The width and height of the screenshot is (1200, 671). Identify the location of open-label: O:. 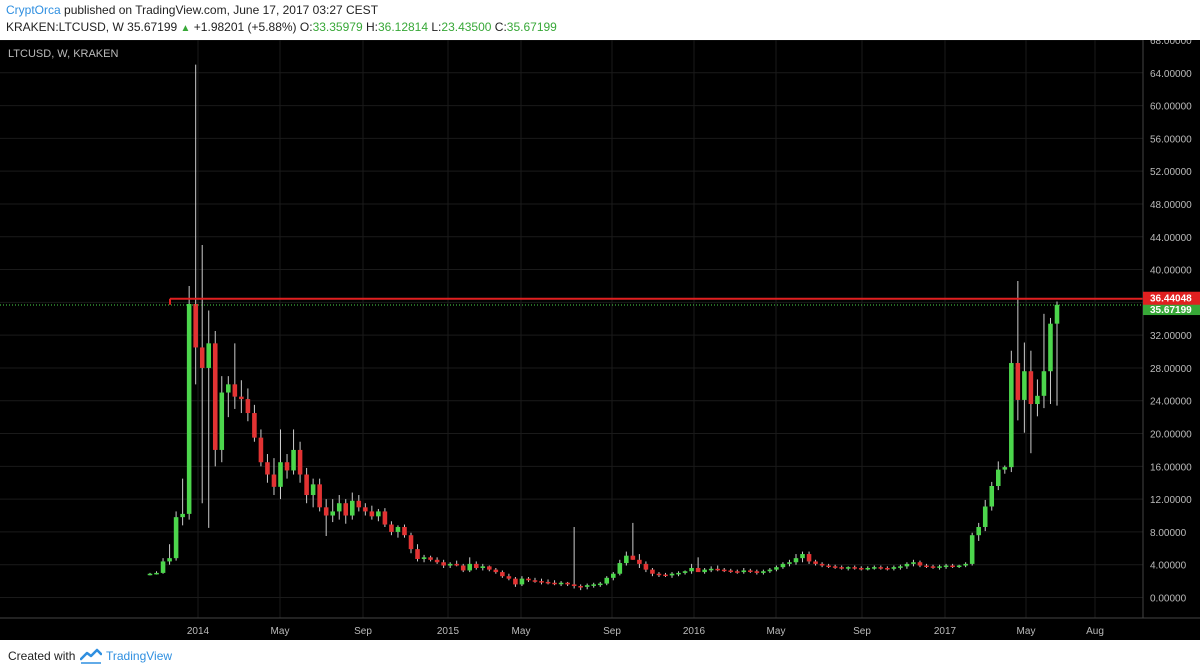
(306, 27).